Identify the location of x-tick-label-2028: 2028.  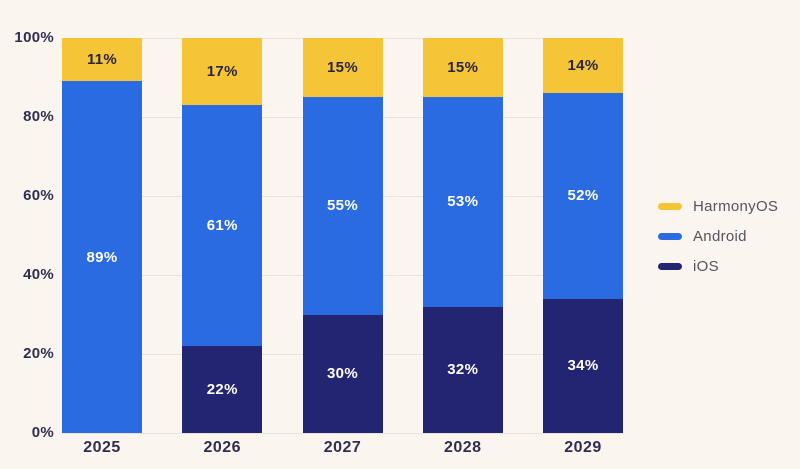
(462, 447).